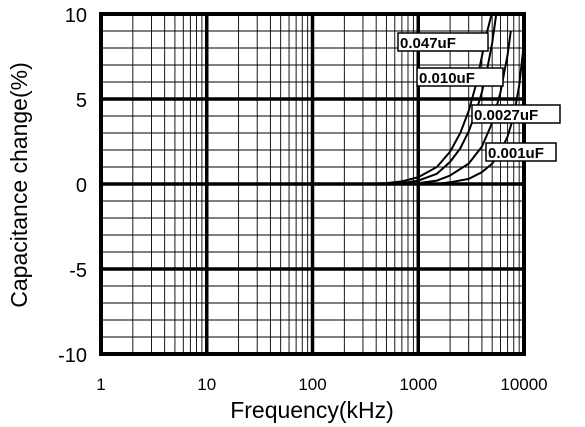 Image resolution: width=585 pixels, height=427 pixels. Describe the element at coordinates (447, 78) in the screenshot. I see `series-label: 0.010uF` at that location.